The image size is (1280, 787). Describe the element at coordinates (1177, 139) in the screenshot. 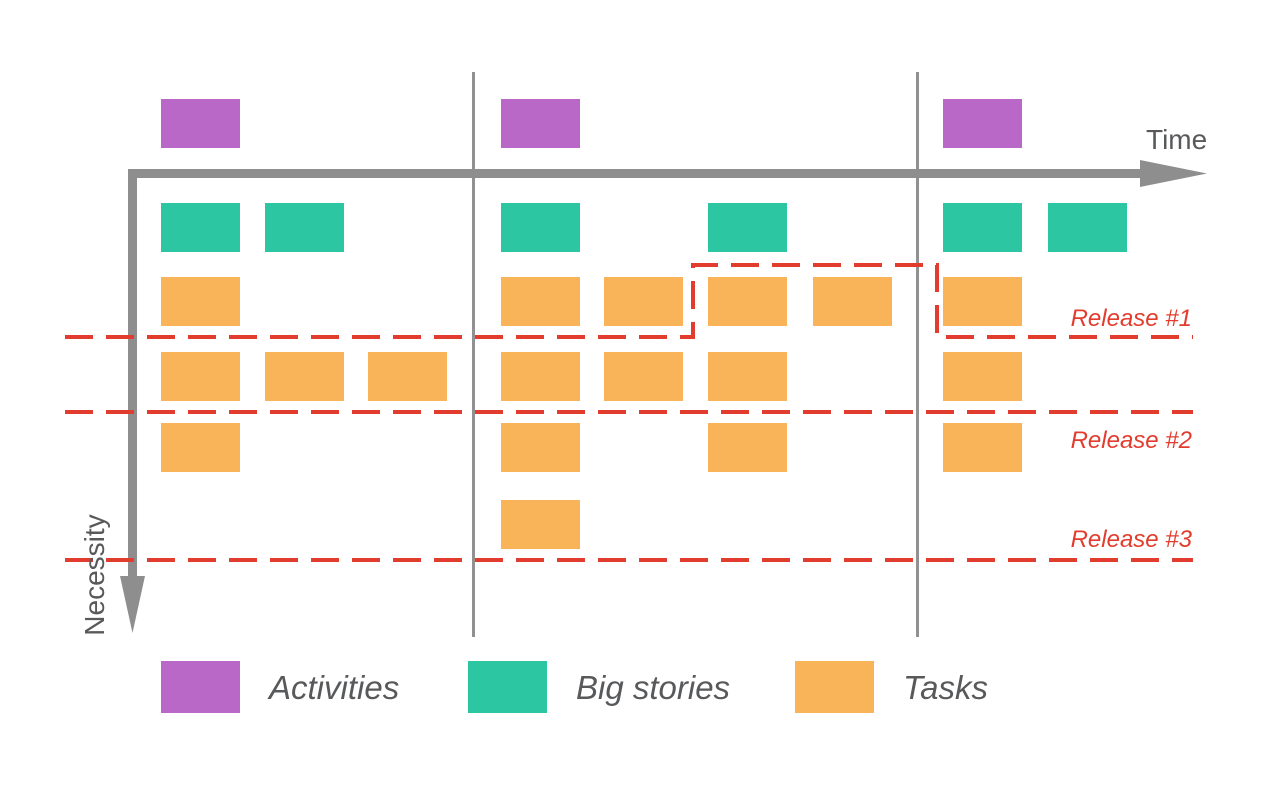

I see `time-axis-label: Time` at that location.